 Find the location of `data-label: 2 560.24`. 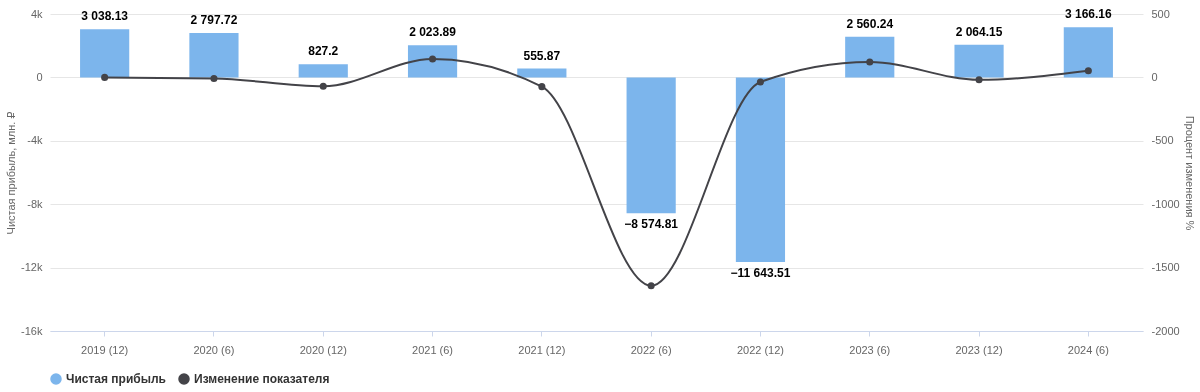

data-label: 2 560.24 is located at coordinates (870, 23).